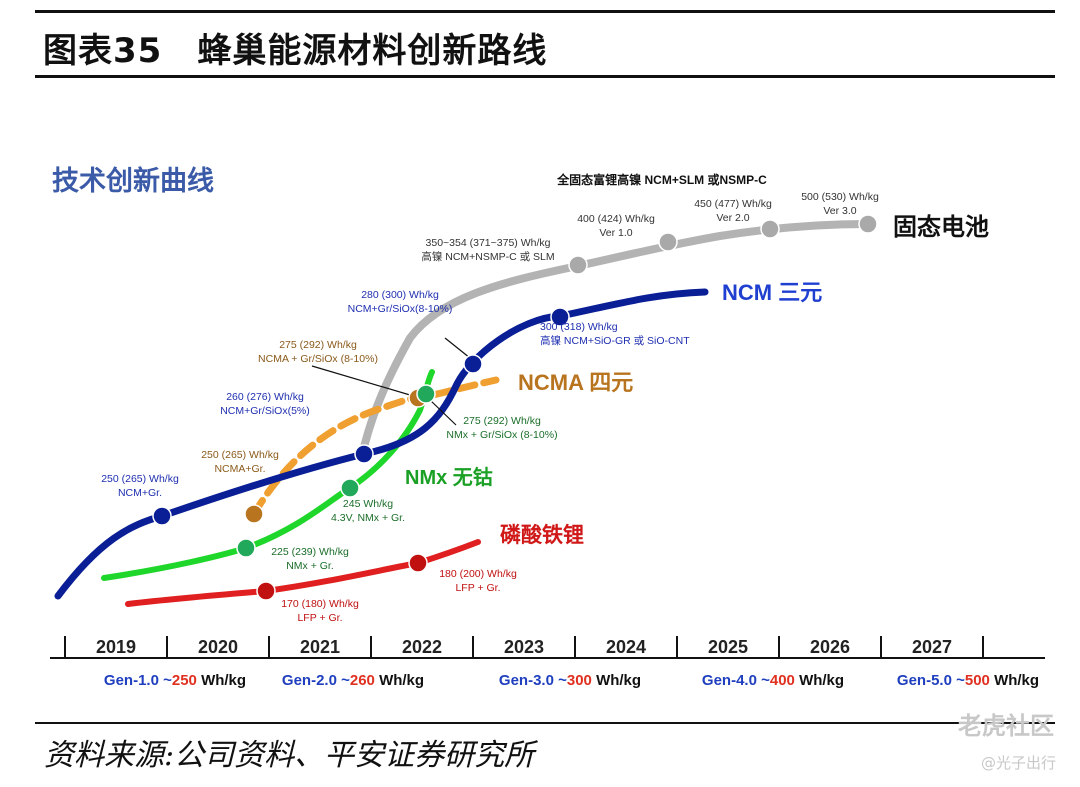 Image resolution: width=1080 pixels, height=787 pixels. Describe the element at coordinates (175, 680) in the screenshot. I see `generation-label: Gen-1.0 ~250 Wh/kg` at that location.